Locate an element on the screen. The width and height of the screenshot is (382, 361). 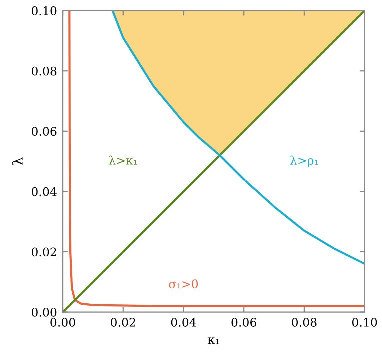
annotation: σ₁>0 is located at coordinates (183, 284).